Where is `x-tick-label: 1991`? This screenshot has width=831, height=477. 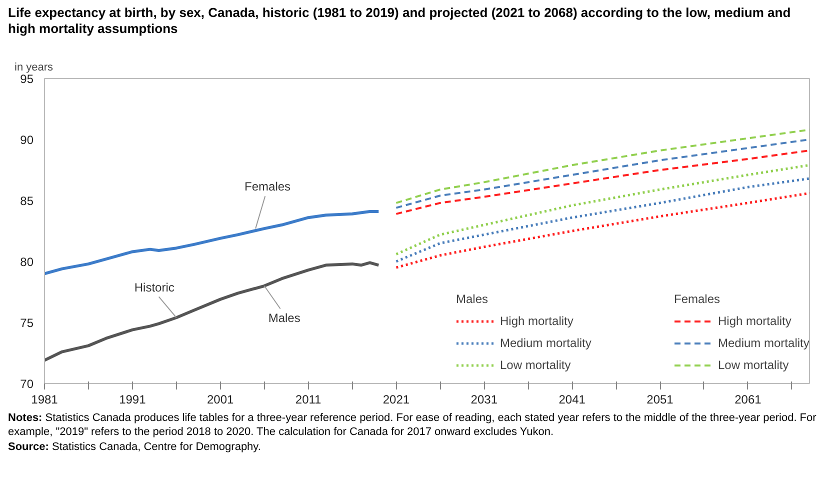
x-tick-label: 1991 is located at coordinates (132, 399).